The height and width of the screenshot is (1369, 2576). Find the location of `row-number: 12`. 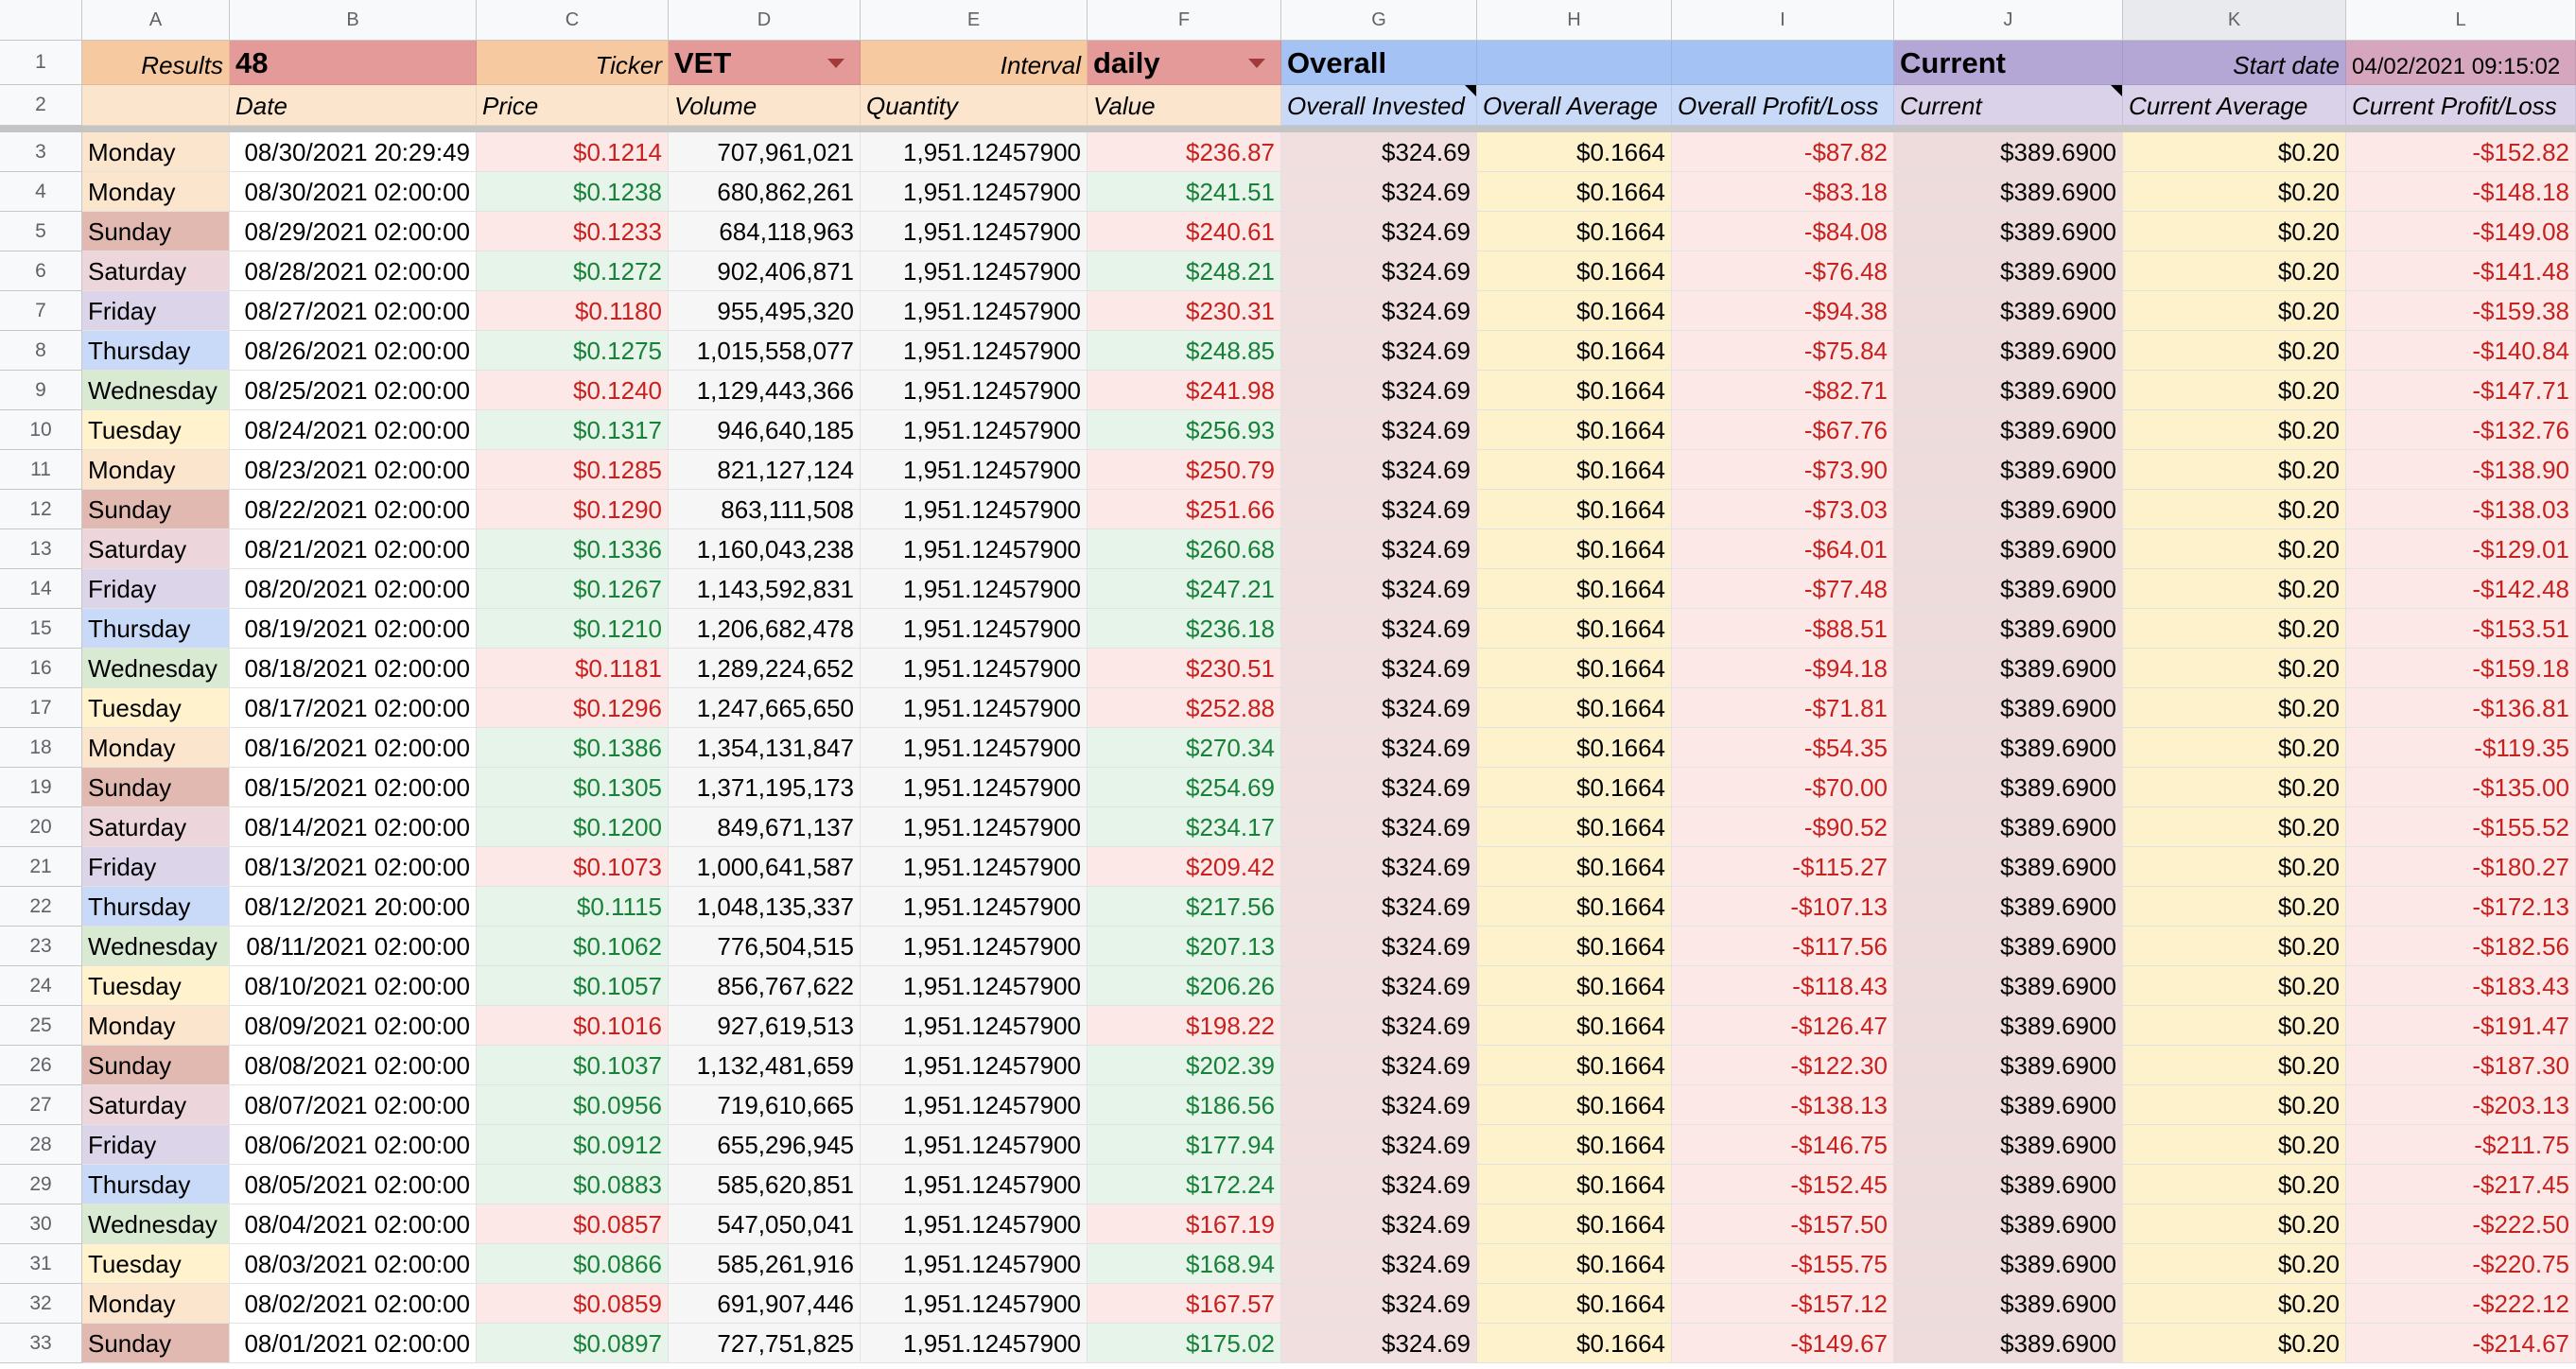

row-number: 12 is located at coordinates (41, 509).